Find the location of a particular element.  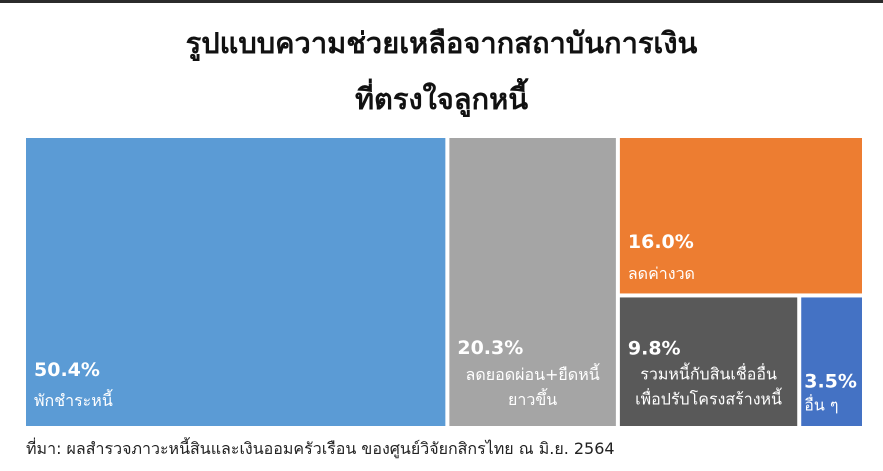

category-label-consolidate-1: รวมหนี้กับสินเชื่ออื่น is located at coordinates (708, 372).